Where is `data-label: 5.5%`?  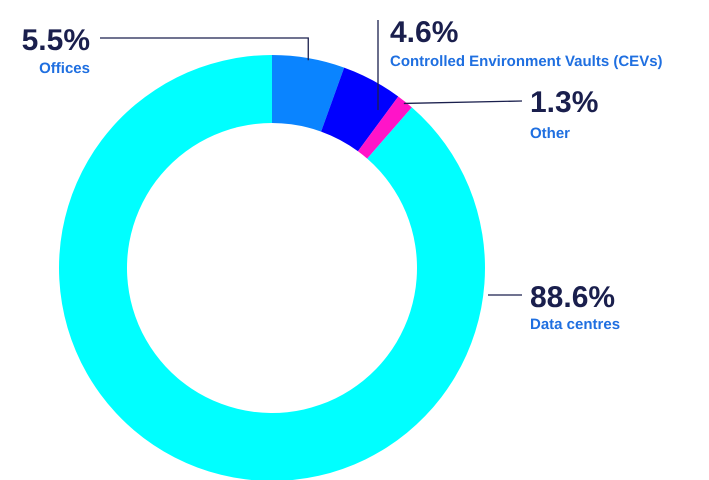
data-label: 5.5% is located at coordinates (56, 40).